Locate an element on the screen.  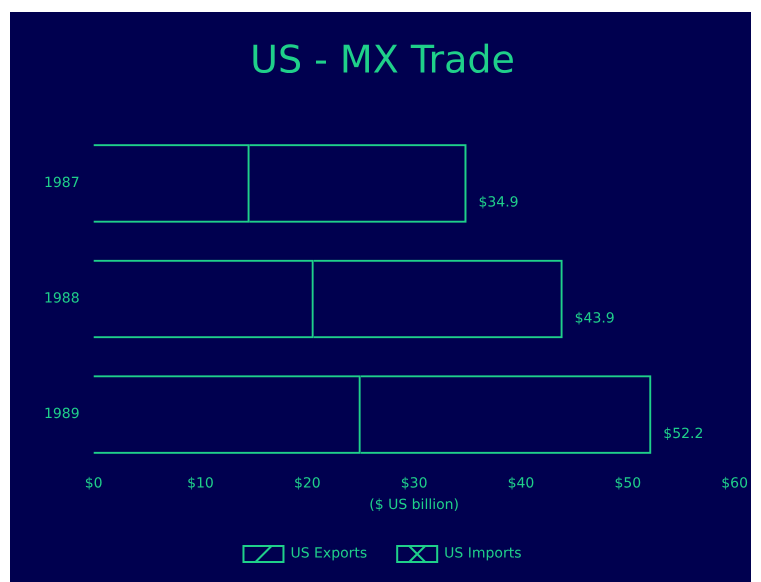
chart-title: US - MX Trade is located at coordinates (382, 60).